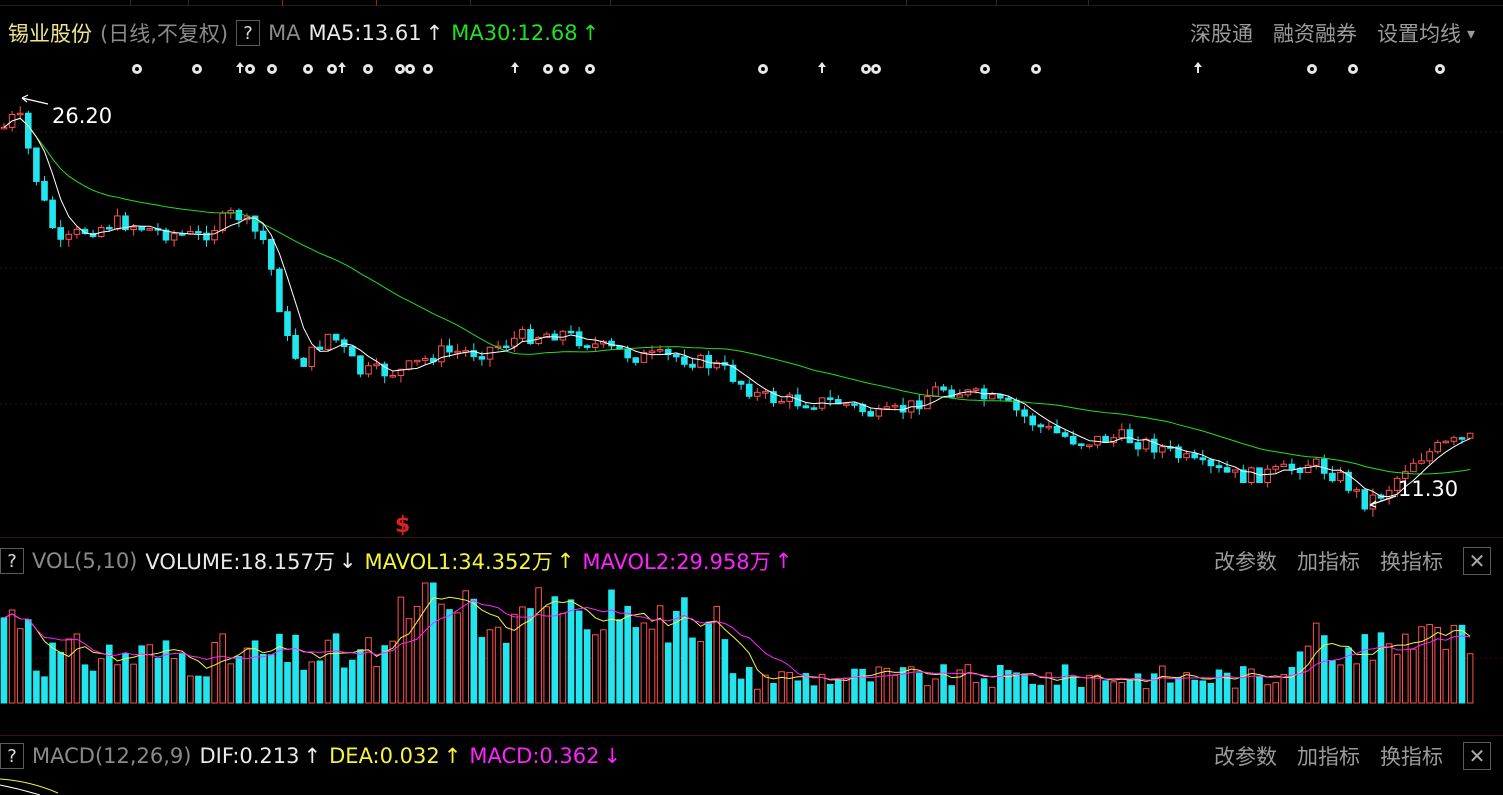 The image size is (1503, 795). Describe the element at coordinates (112, 756) in the screenshot. I see `macd-title: MACD(12,26,9)` at that location.